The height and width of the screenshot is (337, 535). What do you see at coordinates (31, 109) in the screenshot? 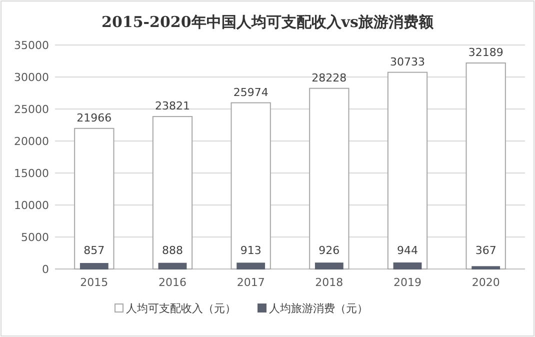
I see `y-tick-label: 25000` at bounding box center [31, 109].